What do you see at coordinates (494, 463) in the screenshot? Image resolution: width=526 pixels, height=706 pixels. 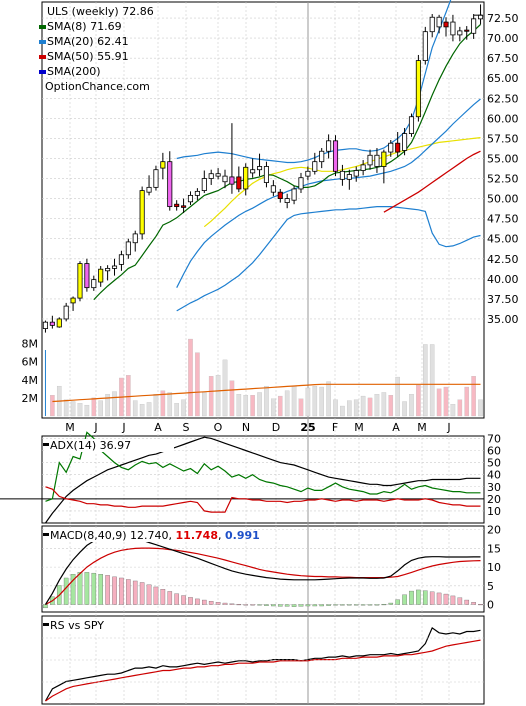 I see `adx-tick-label: 50` at bounding box center [494, 463].